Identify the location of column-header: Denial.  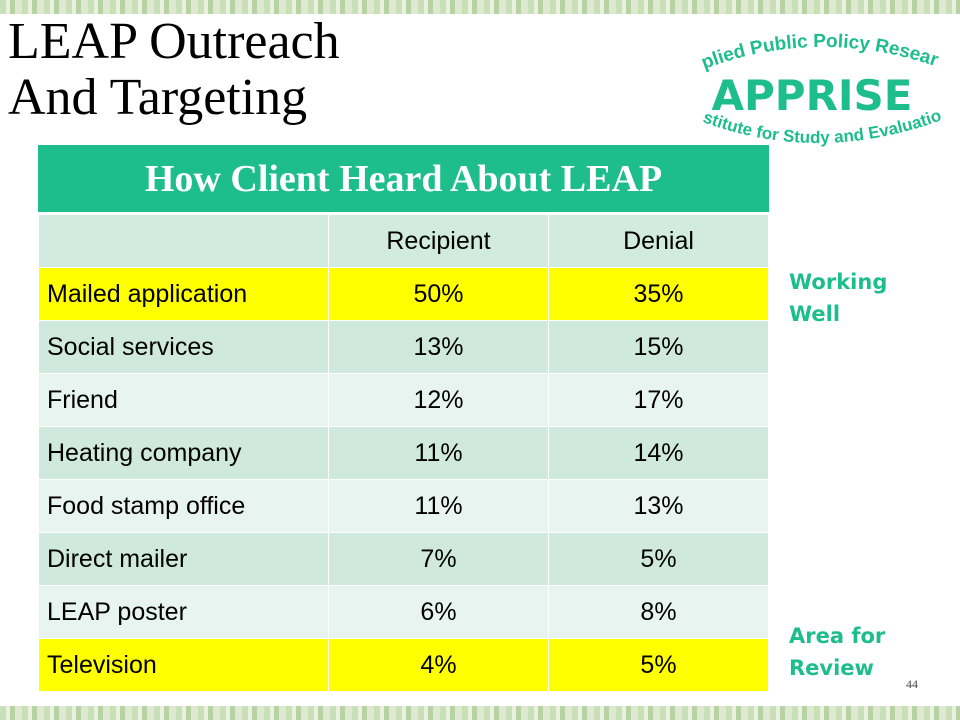
(658, 241).